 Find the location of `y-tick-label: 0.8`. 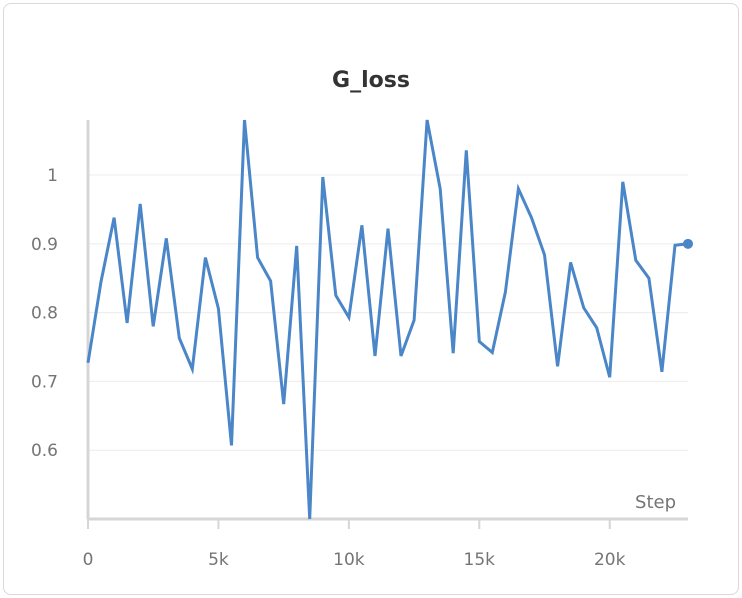

y-tick-label: 0.8 is located at coordinates (44, 314).